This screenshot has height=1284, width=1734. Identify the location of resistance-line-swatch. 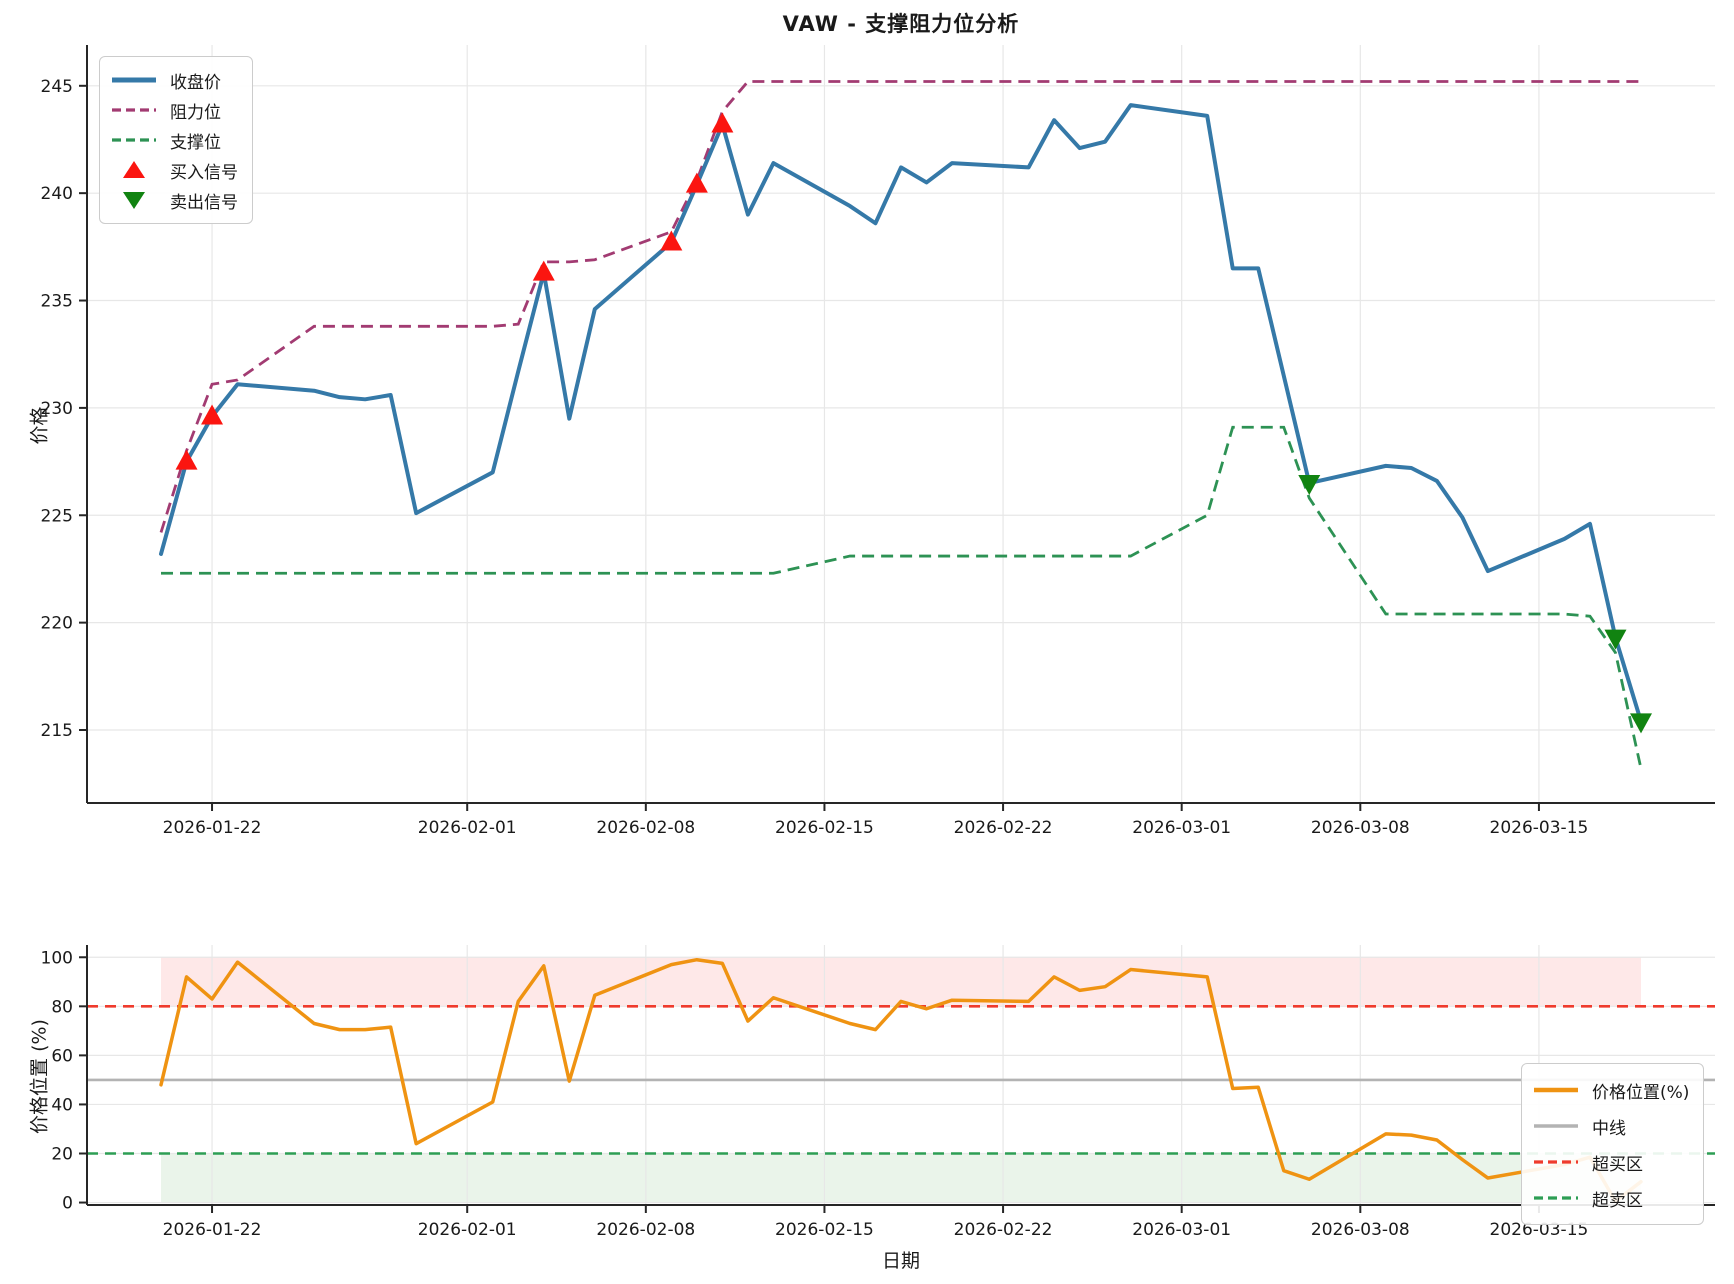
(134, 110).